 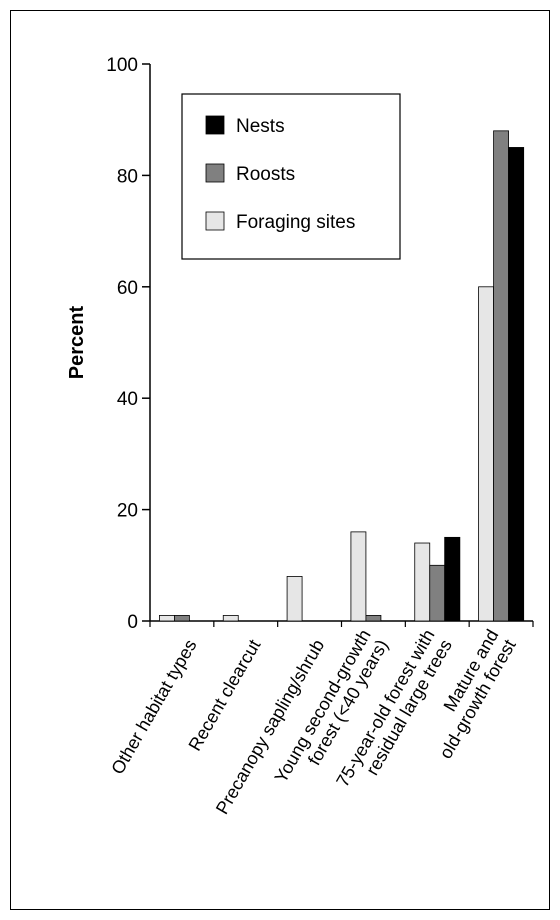 What do you see at coordinates (295, 222) in the screenshot?
I see `legend-label-foraging-sites: Foraging sites` at bounding box center [295, 222].